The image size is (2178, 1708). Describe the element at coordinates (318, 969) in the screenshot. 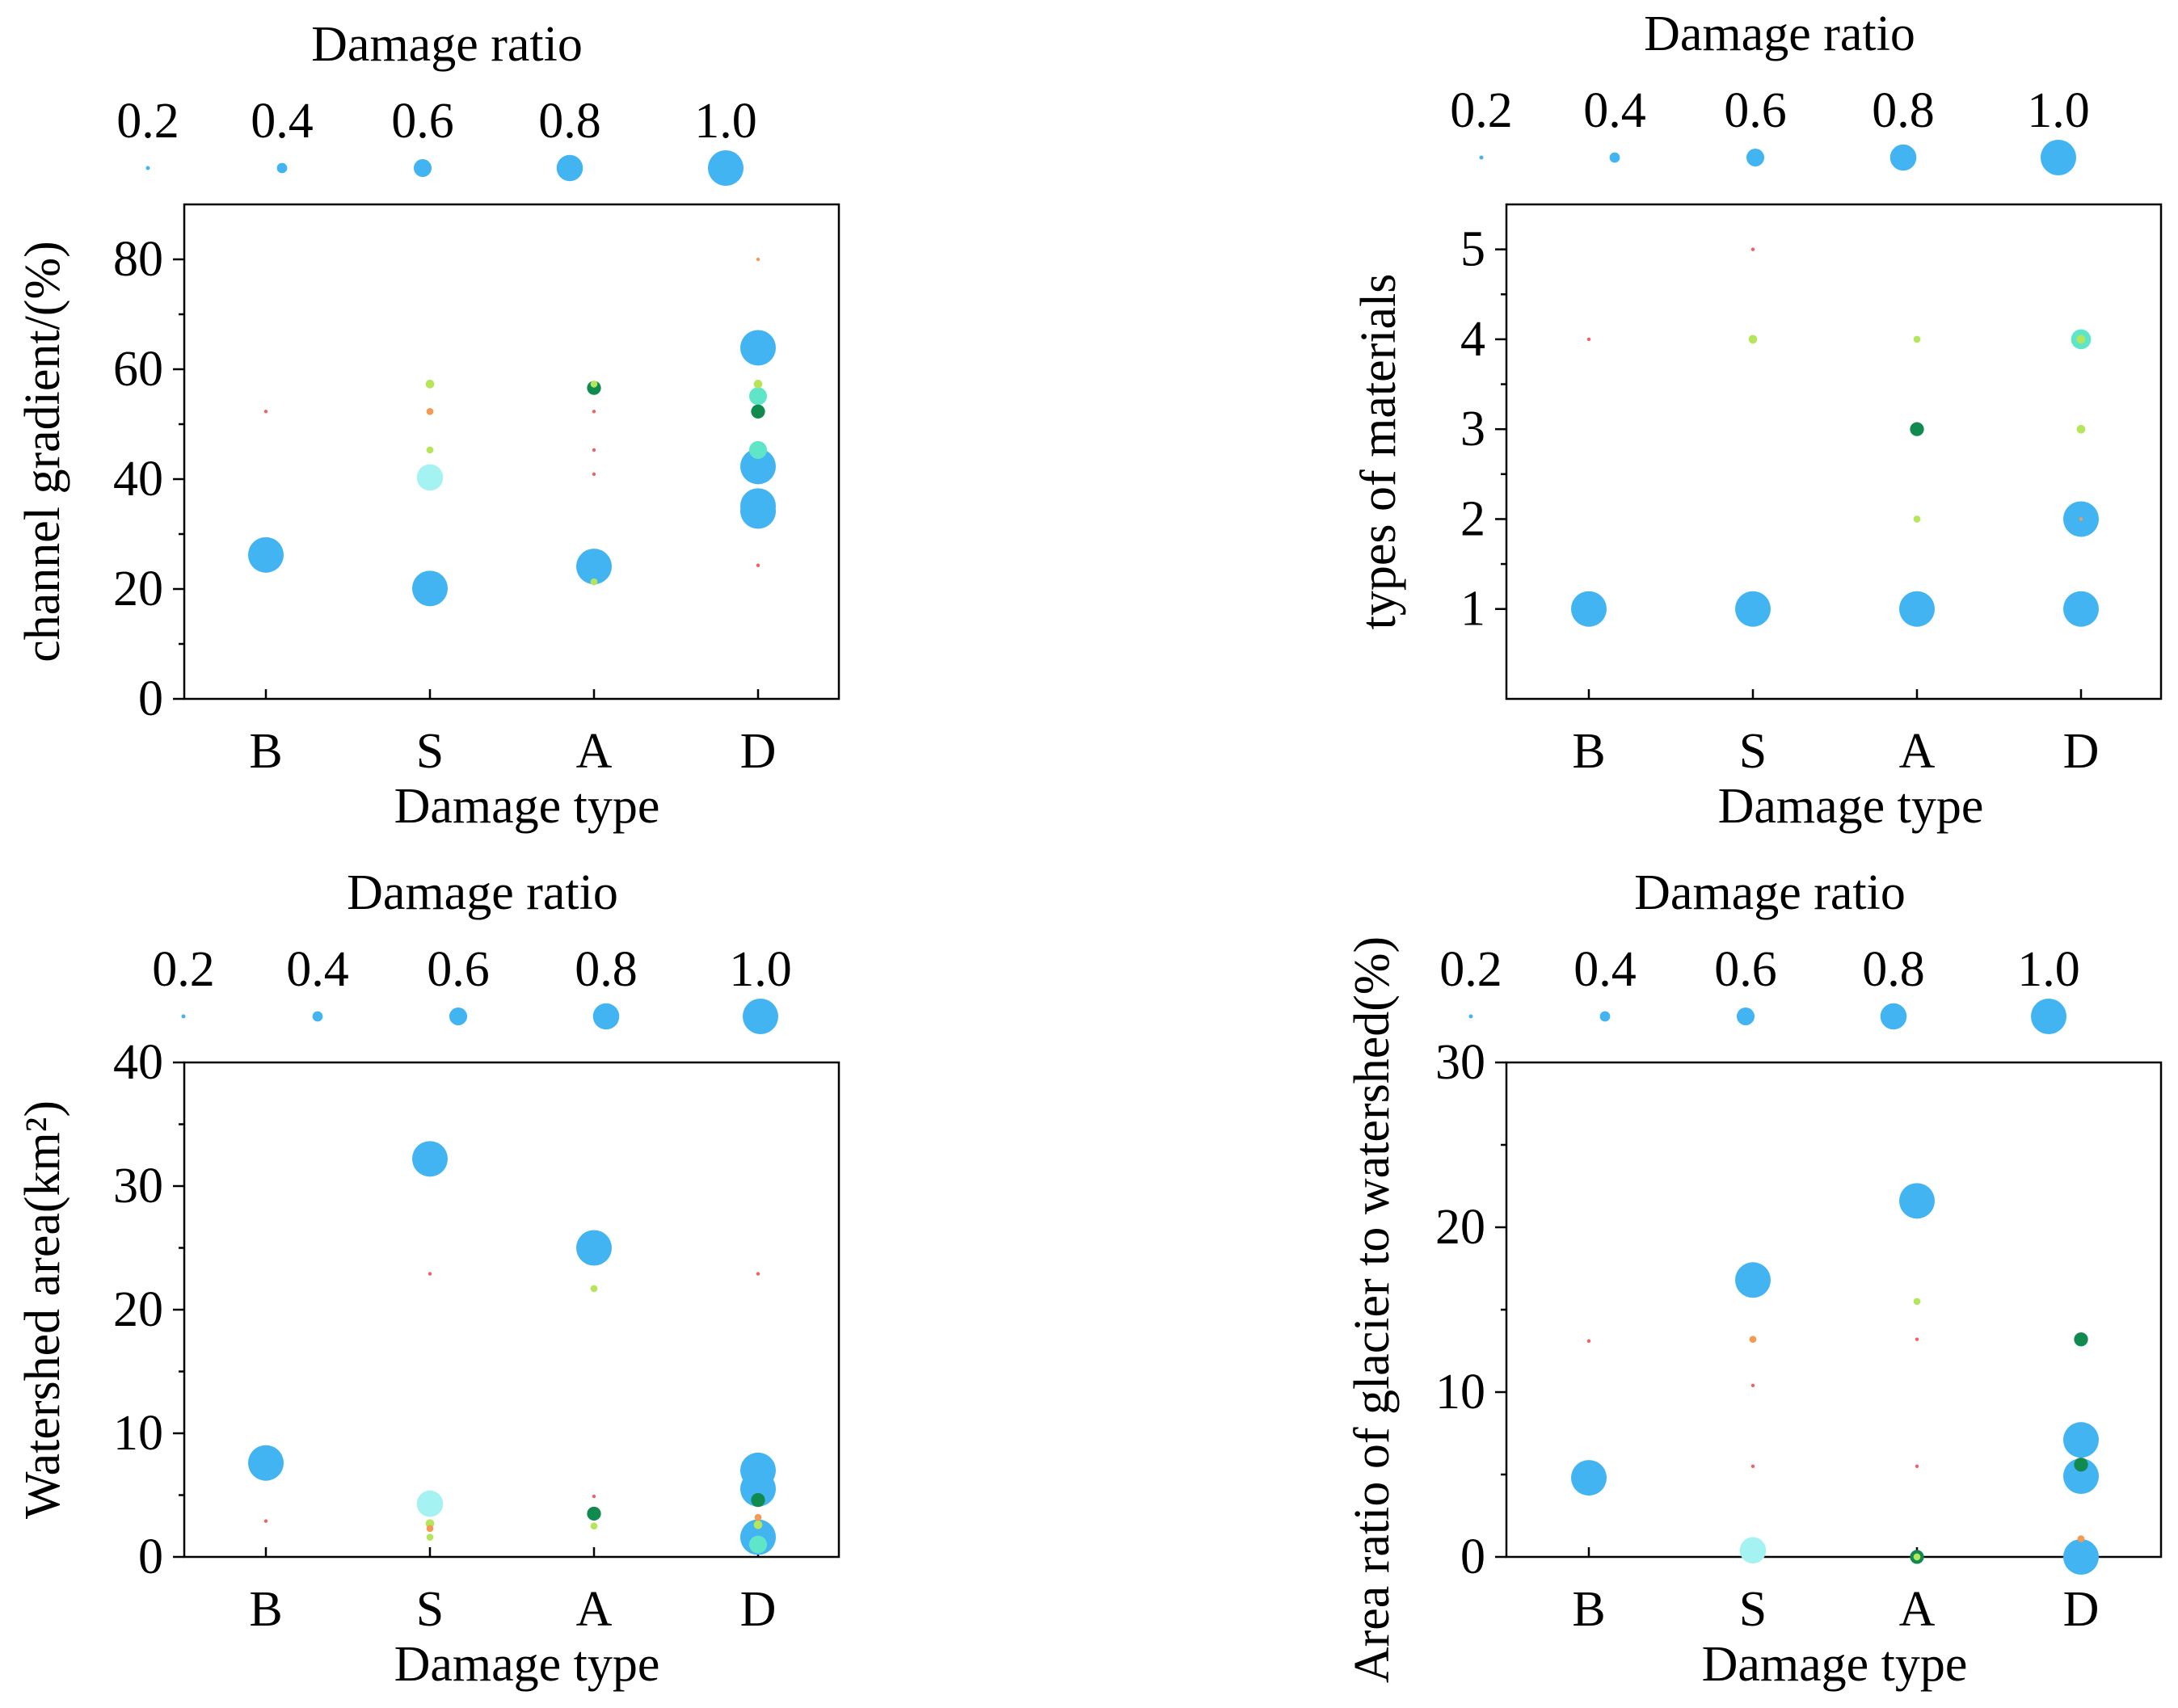

I see `legend-label: 0.4` at that location.